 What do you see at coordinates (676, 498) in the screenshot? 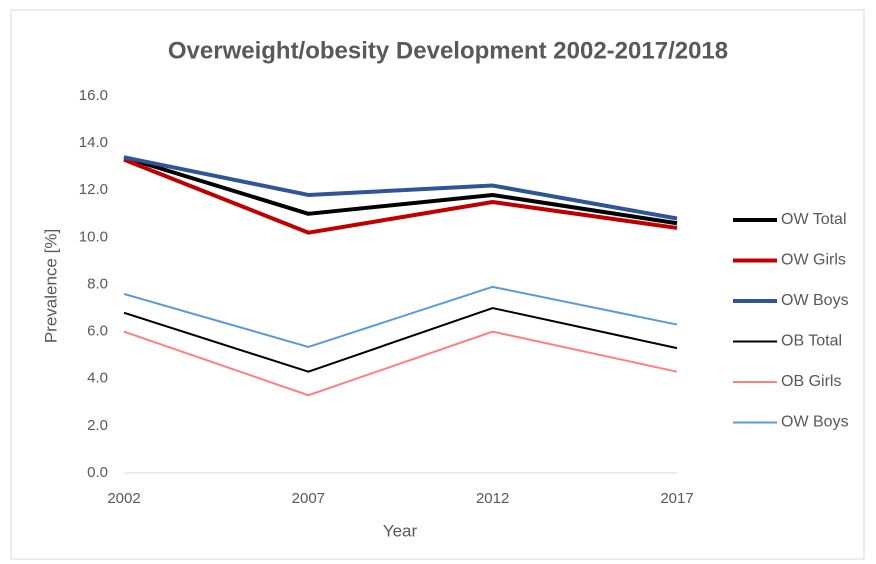
I see `x-tick-label: 2017` at bounding box center [676, 498].